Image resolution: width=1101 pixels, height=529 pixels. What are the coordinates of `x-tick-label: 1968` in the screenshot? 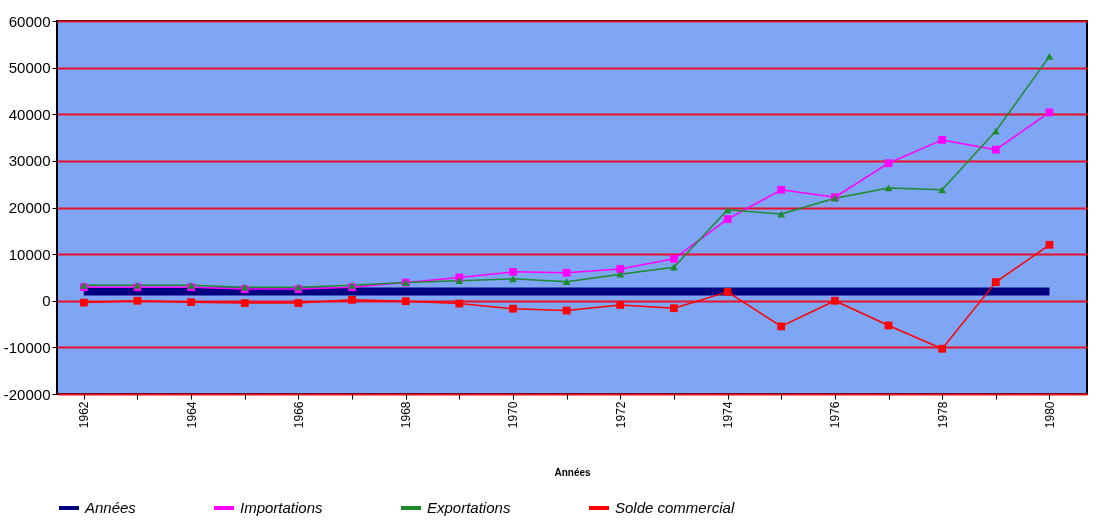 It's located at (406, 415).